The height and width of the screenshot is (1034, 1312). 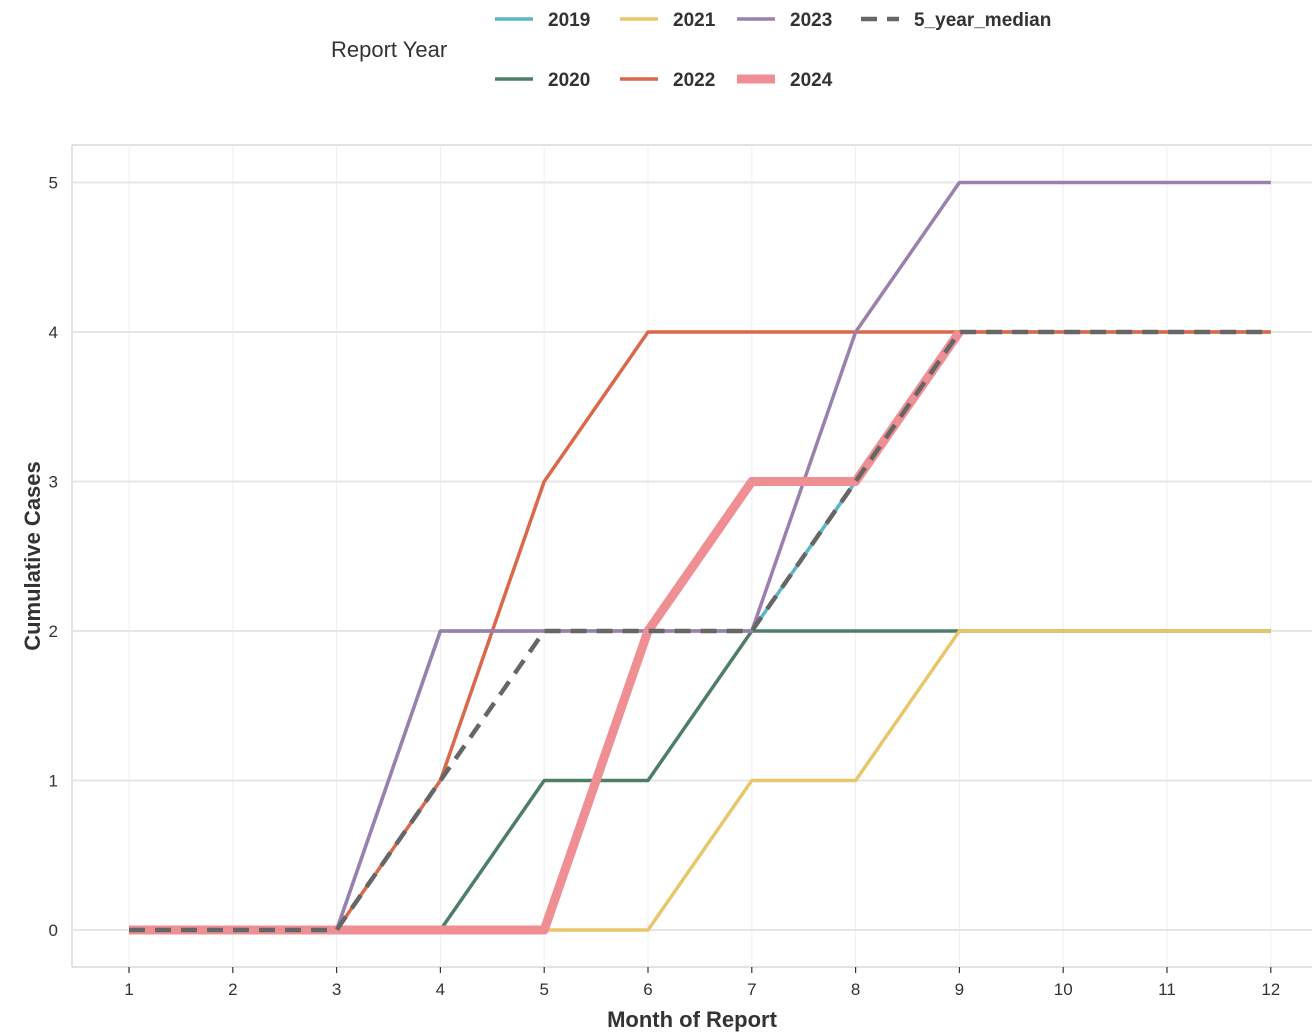 I want to click on legend-label-5_year_median: 5_year_median, so click(x=982, y=20).